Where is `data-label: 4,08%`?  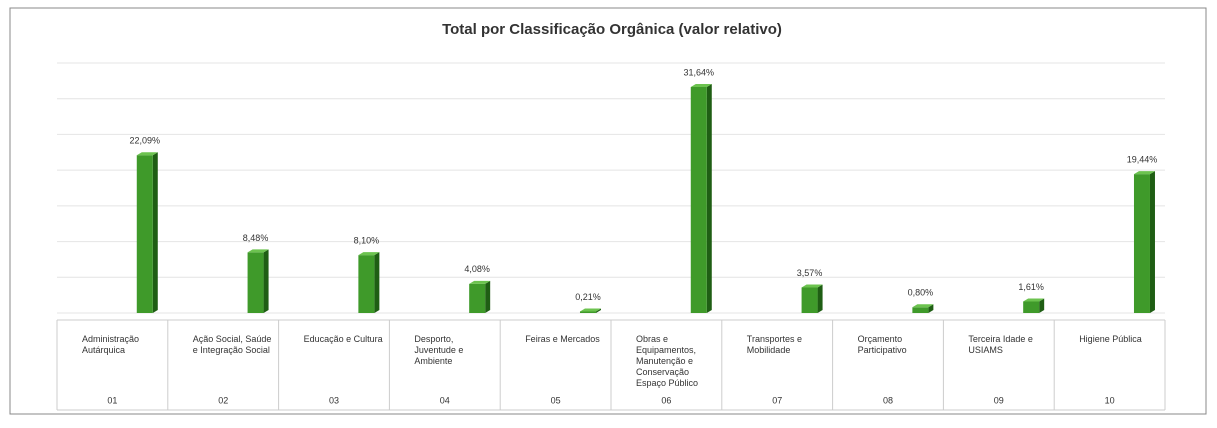
data-label: 4,08% is located at coordinates (477, 269).